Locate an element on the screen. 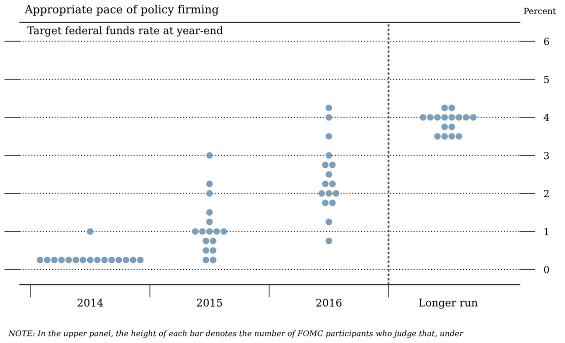  chart-title: Appropriate pace of policy firming is located at coordinates (121, 10).